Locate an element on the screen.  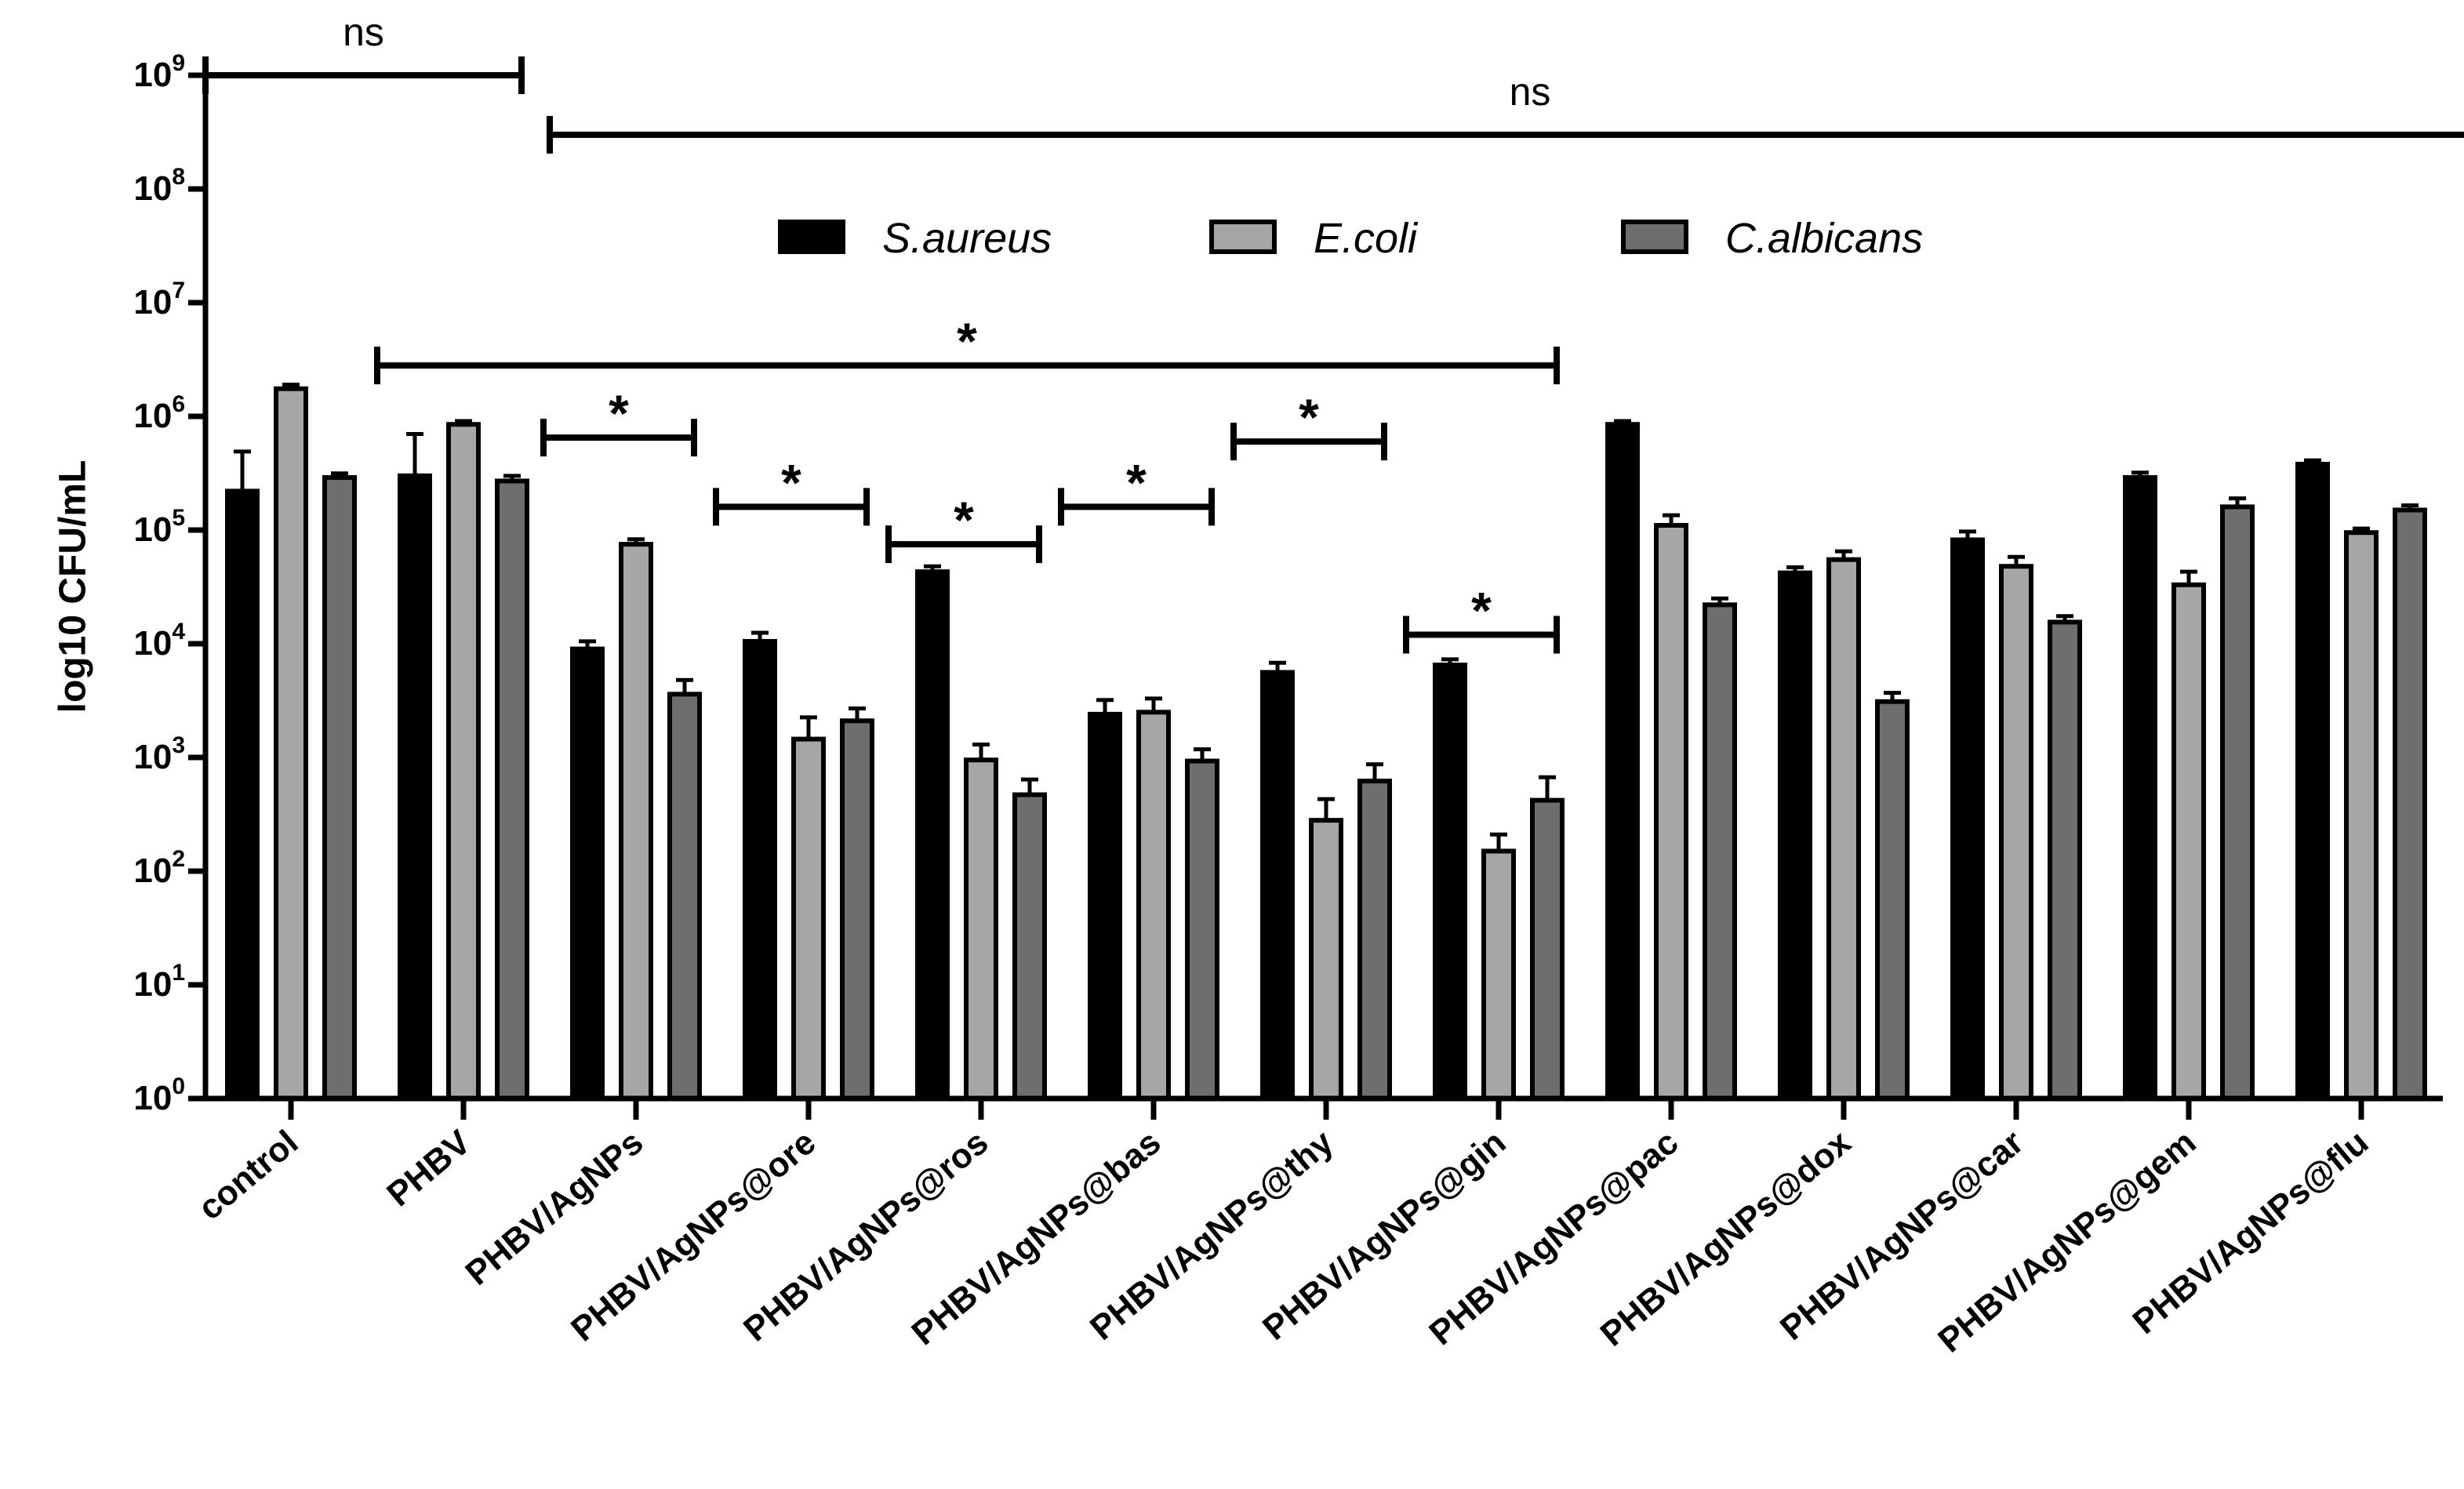
y-tick-label: 10¹ is located at coordinates (159, 982).